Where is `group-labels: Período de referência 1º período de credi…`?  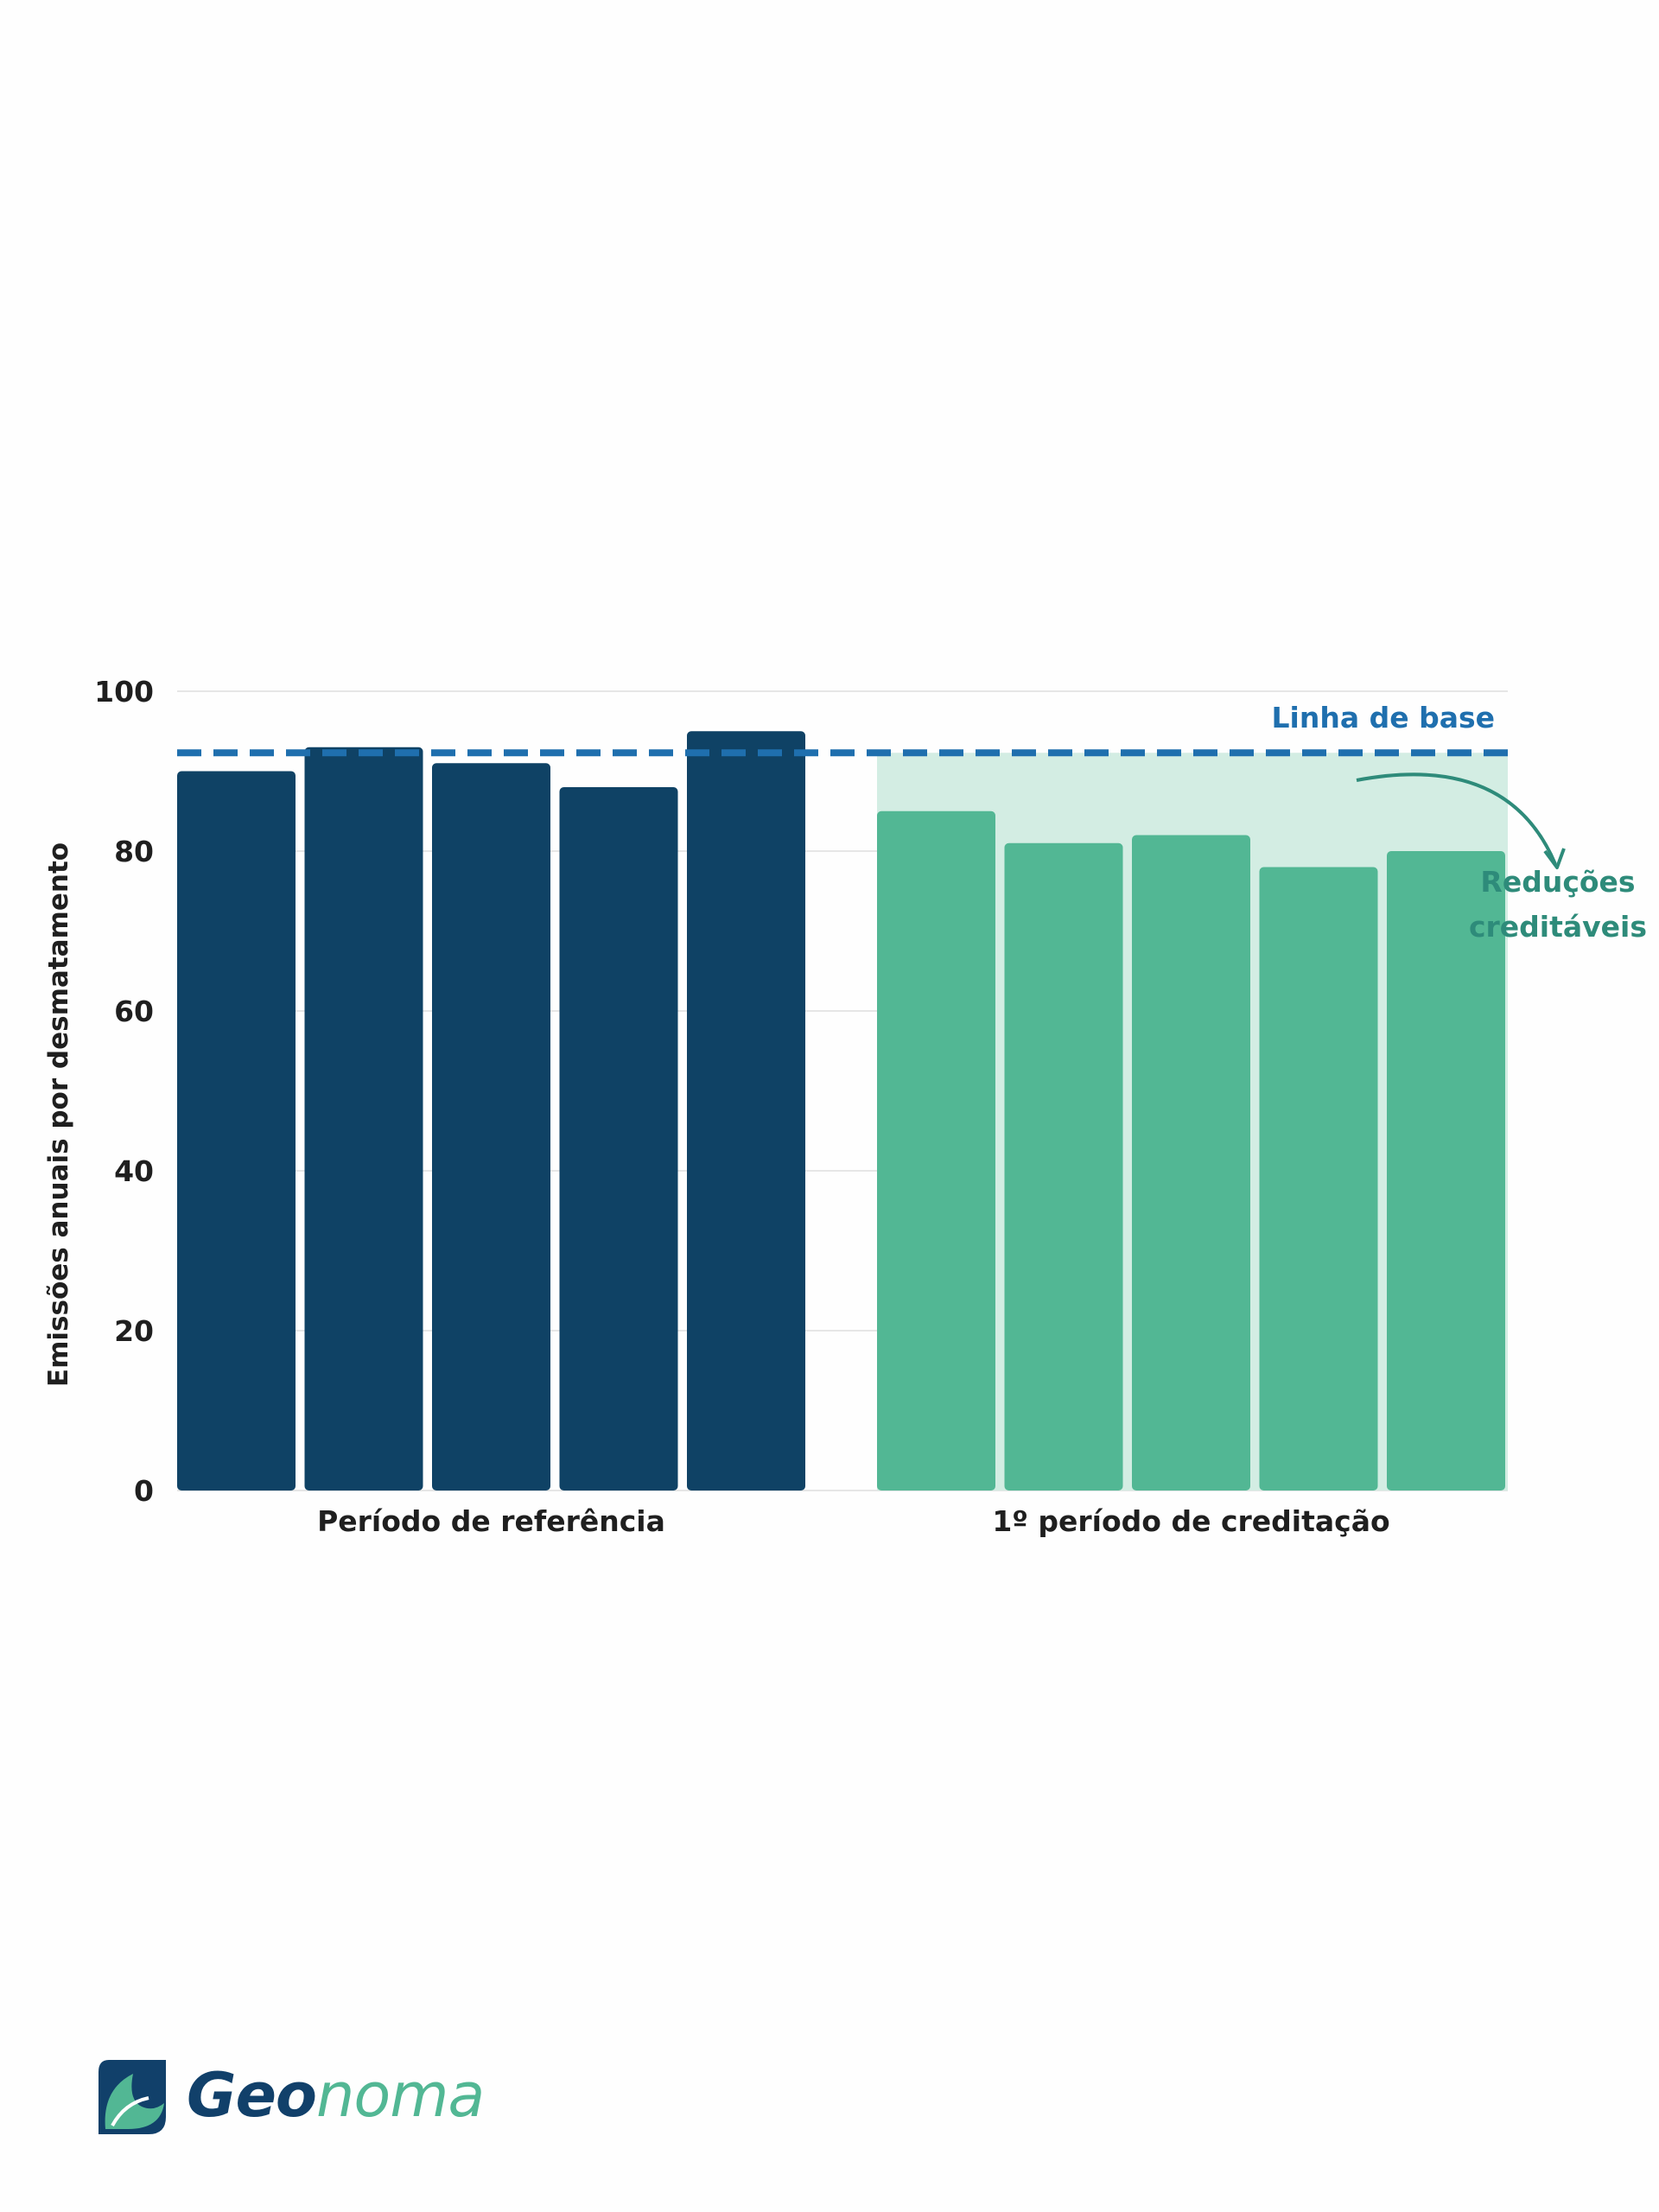 group-labels: Período de referência 1º período de credi… is located at coordinates (853, 1521).